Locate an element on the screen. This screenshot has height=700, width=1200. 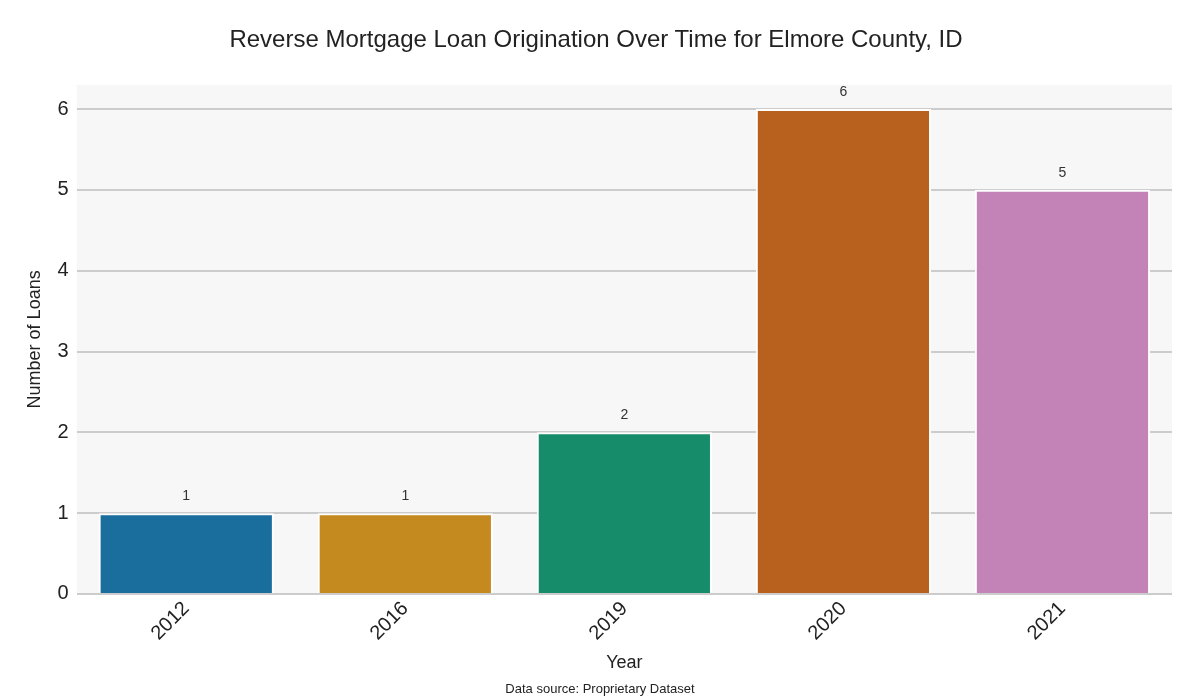
y-tick-label: 0 is located at coordinates (63, 592).